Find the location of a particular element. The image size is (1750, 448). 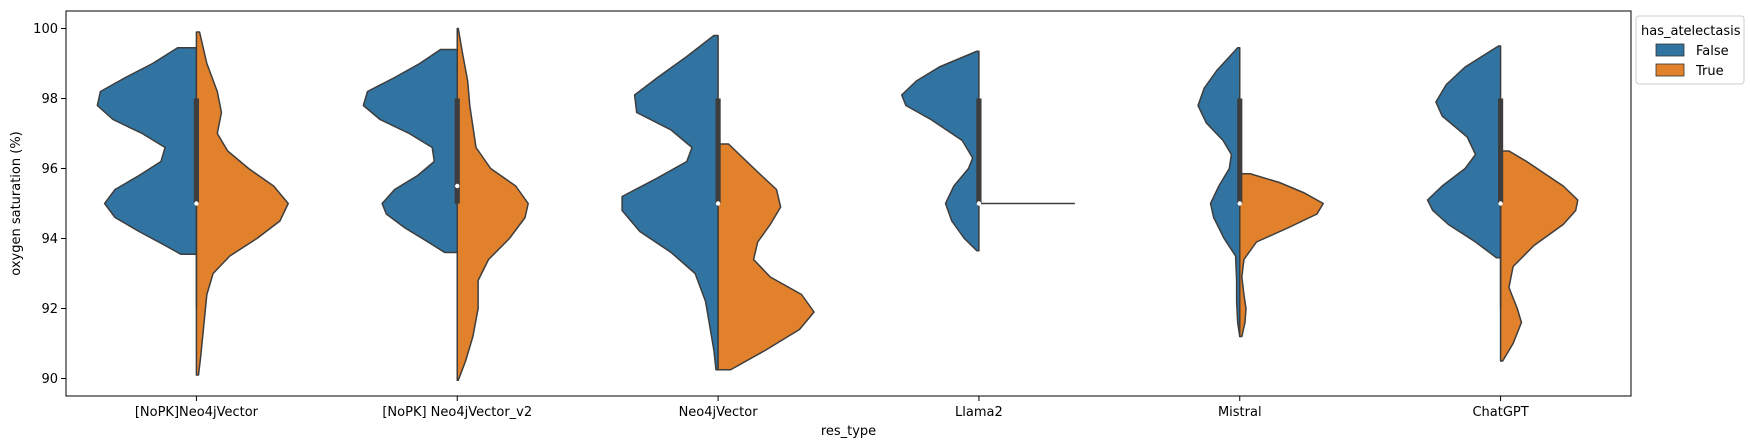

x-tick-label-4: Mistral is located at coordinates (1240, 412).